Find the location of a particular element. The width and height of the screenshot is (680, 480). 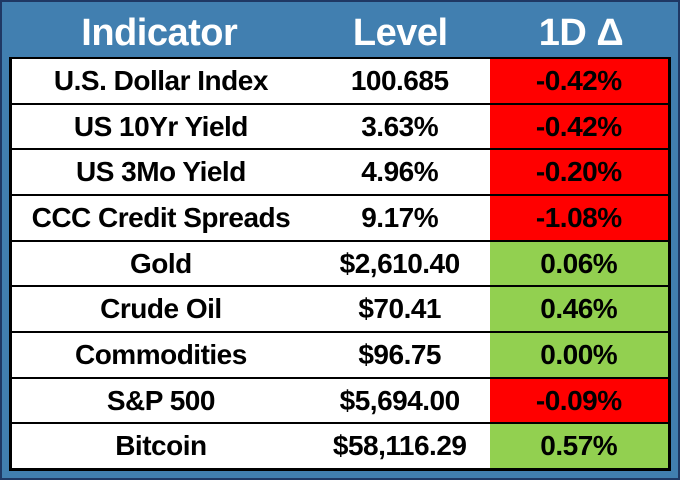

table-row: S&P 500 $5,694.00 -0.09% is located at coordinates (340, 401).